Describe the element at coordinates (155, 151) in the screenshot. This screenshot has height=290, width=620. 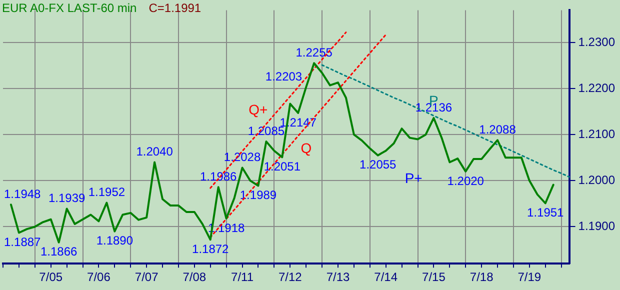
I see `data-label: 1.2040` at that location.